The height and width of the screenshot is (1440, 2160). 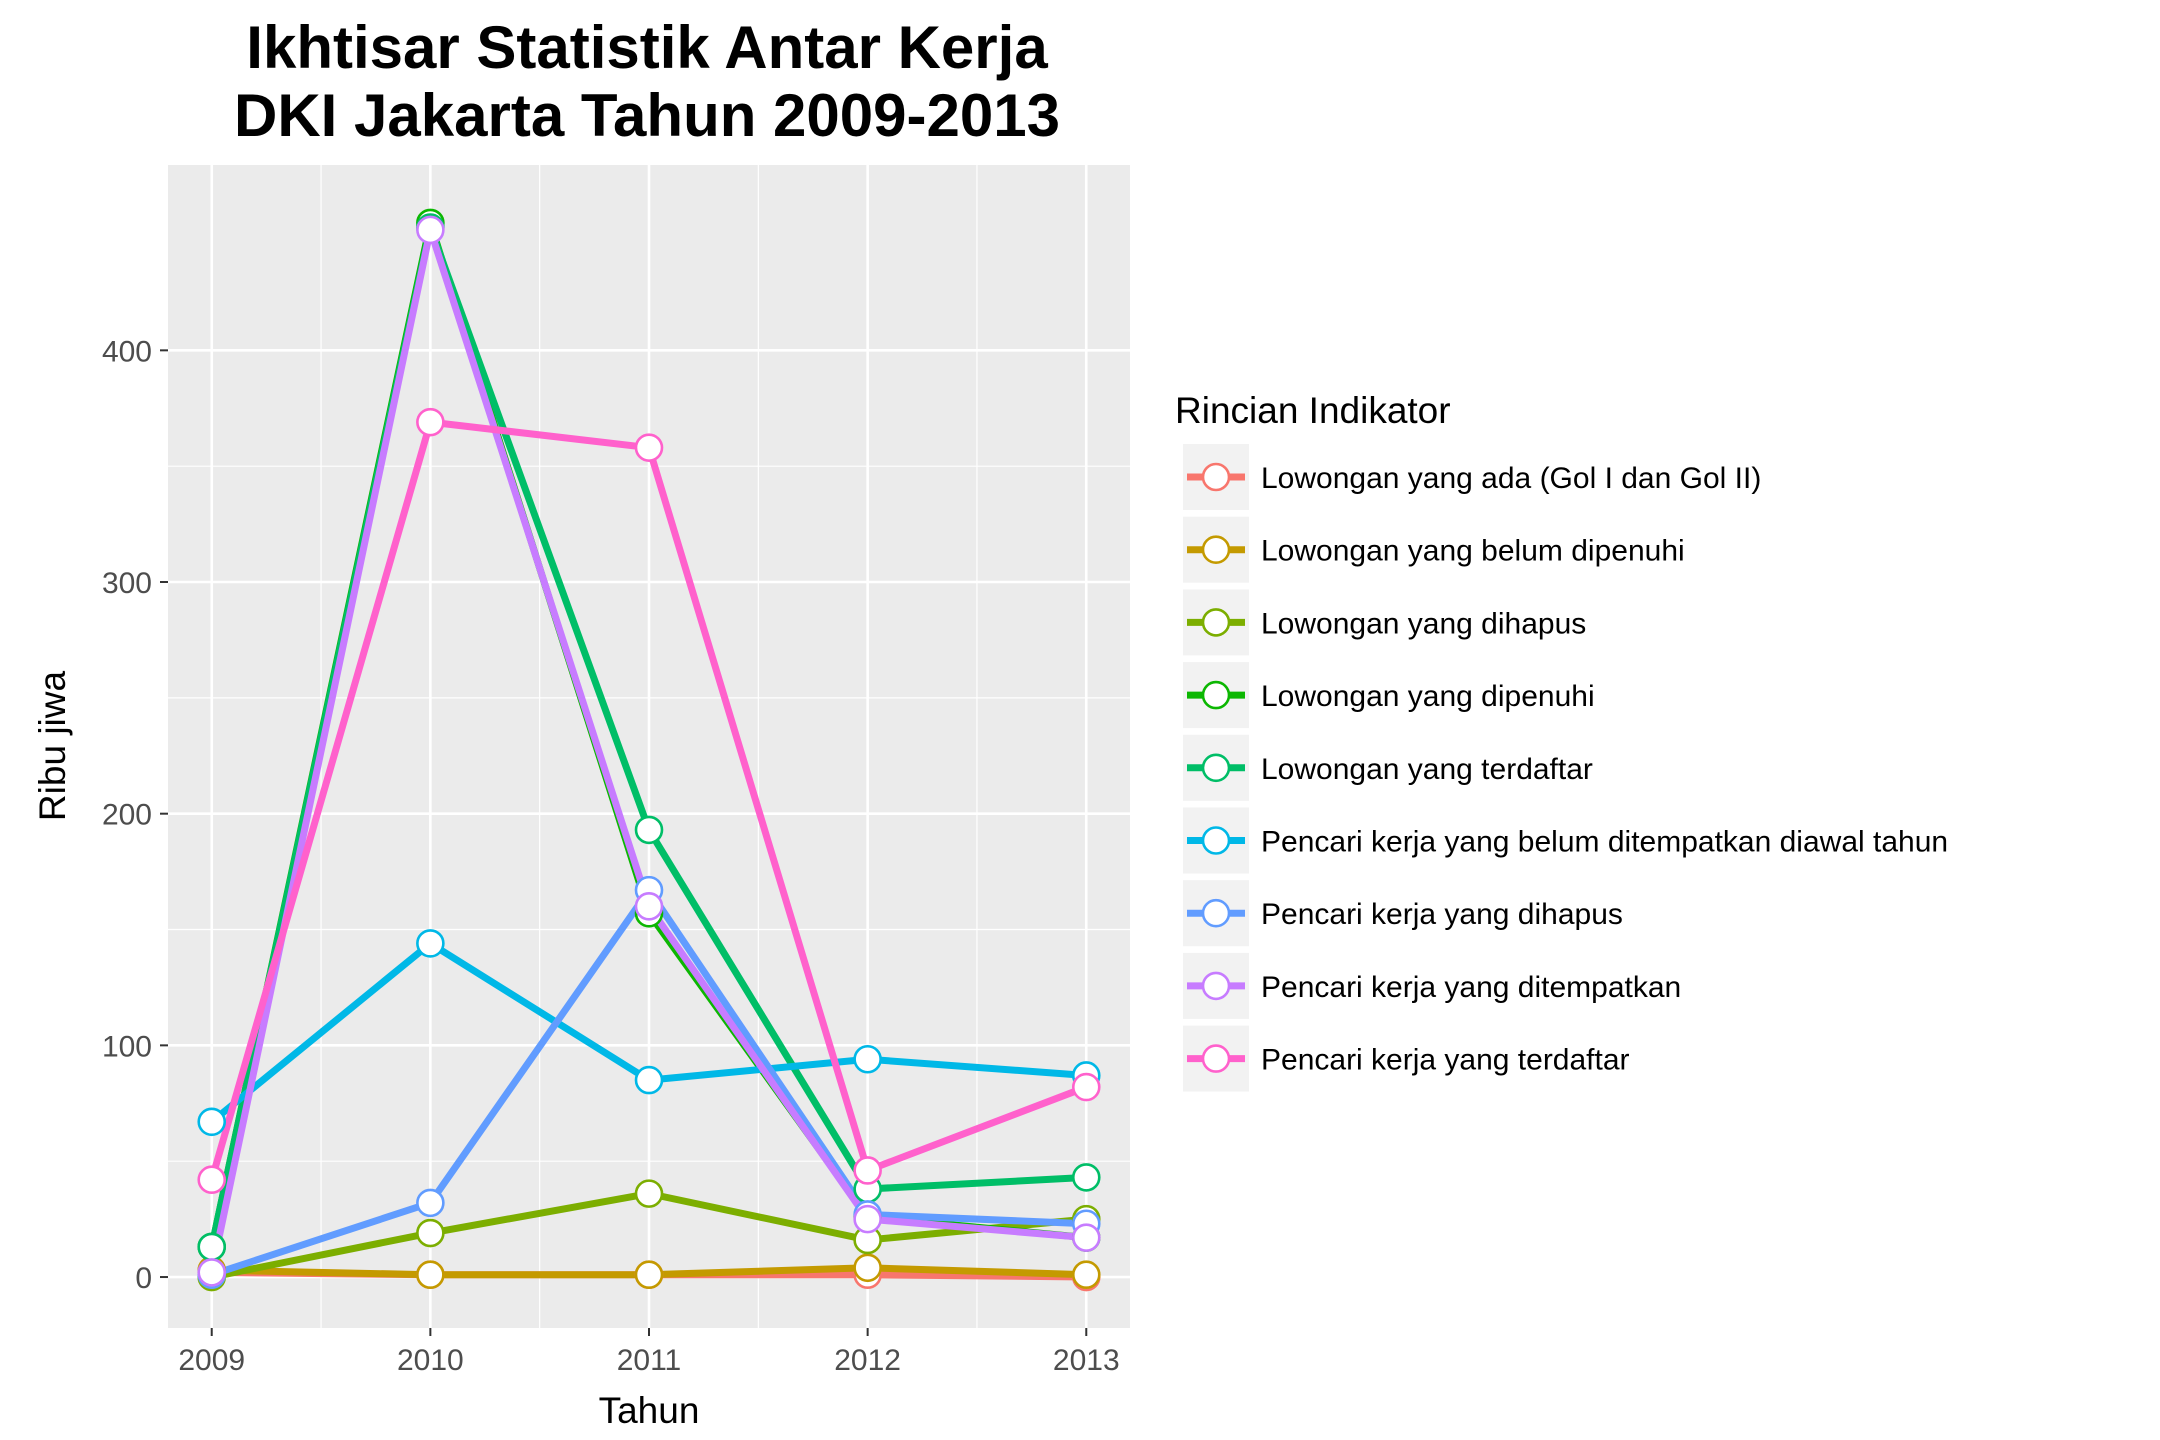 What do you see at coordinates (1313, 410) in the screenshot?
I see `legend-title: Rincian Indikator` at bounding box center [1313, 410].